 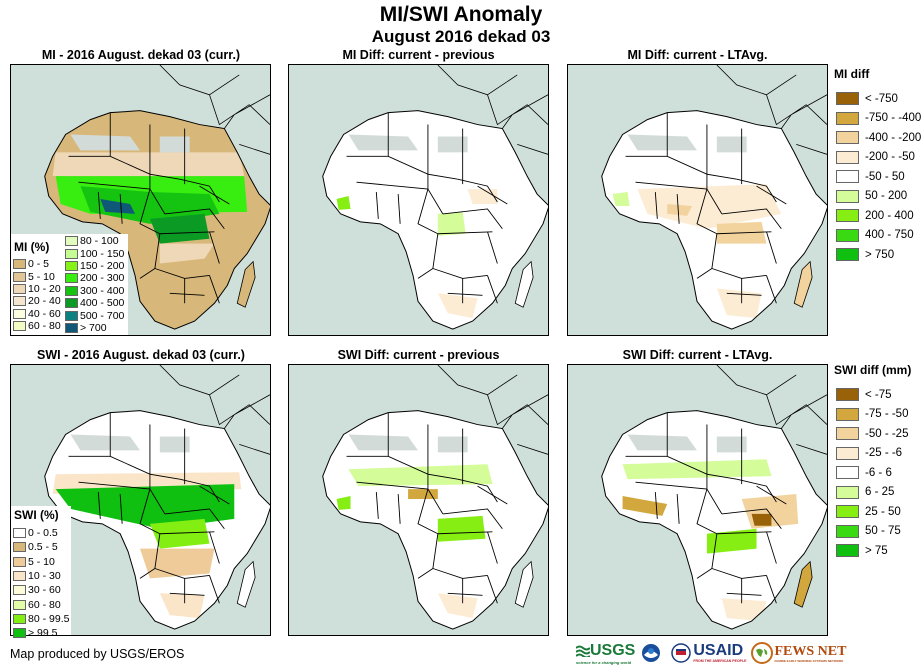 I want to click on legend-mi-diff-item: -400 - -200, so click(x=877, y=138).